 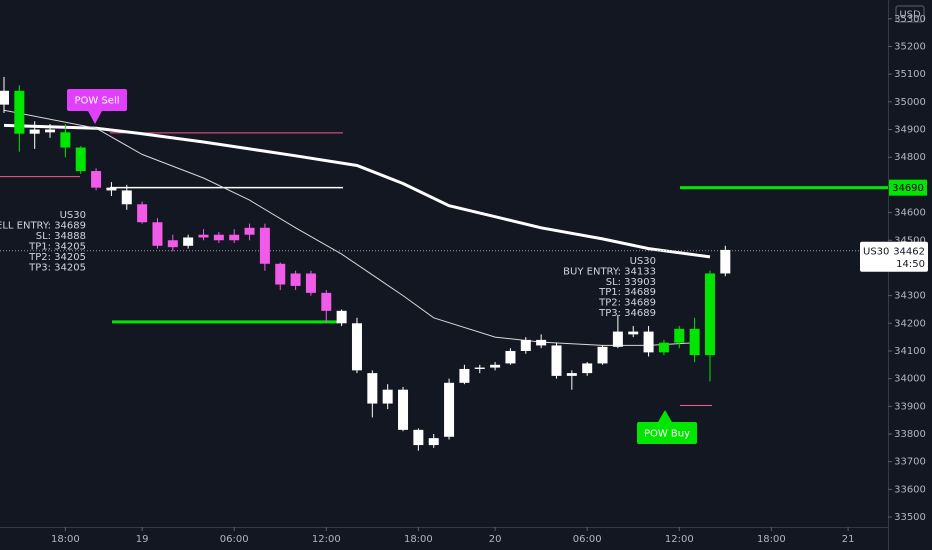 What do you see at coordinates (95, 117) in the screenshot?
I see `sell-signal-pointer` at bounding box center [95, 117].